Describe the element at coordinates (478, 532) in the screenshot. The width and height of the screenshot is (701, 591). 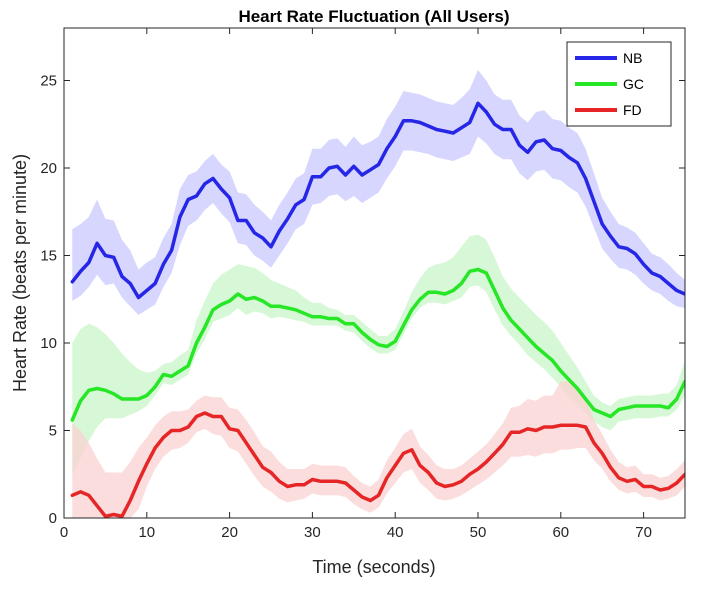
I see `x-tick-label: 50` at that location.